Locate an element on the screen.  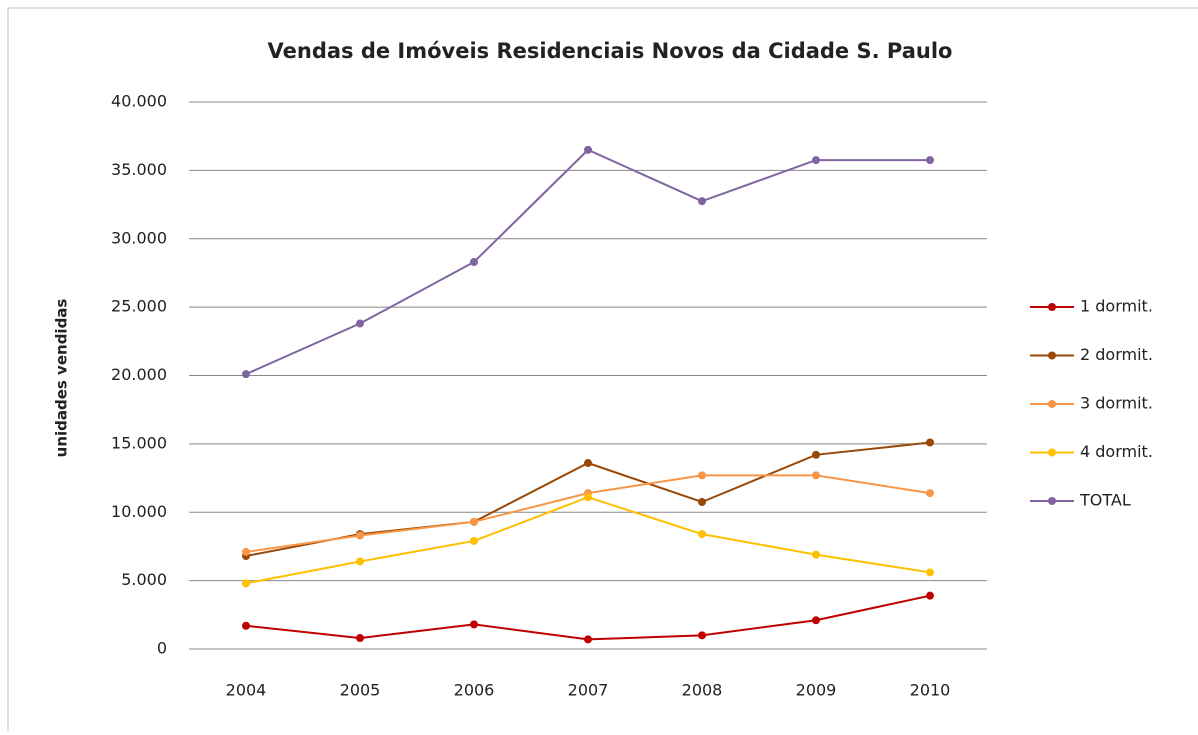
legend-label: 3 dormit. is located at coordinates (1116, 403).